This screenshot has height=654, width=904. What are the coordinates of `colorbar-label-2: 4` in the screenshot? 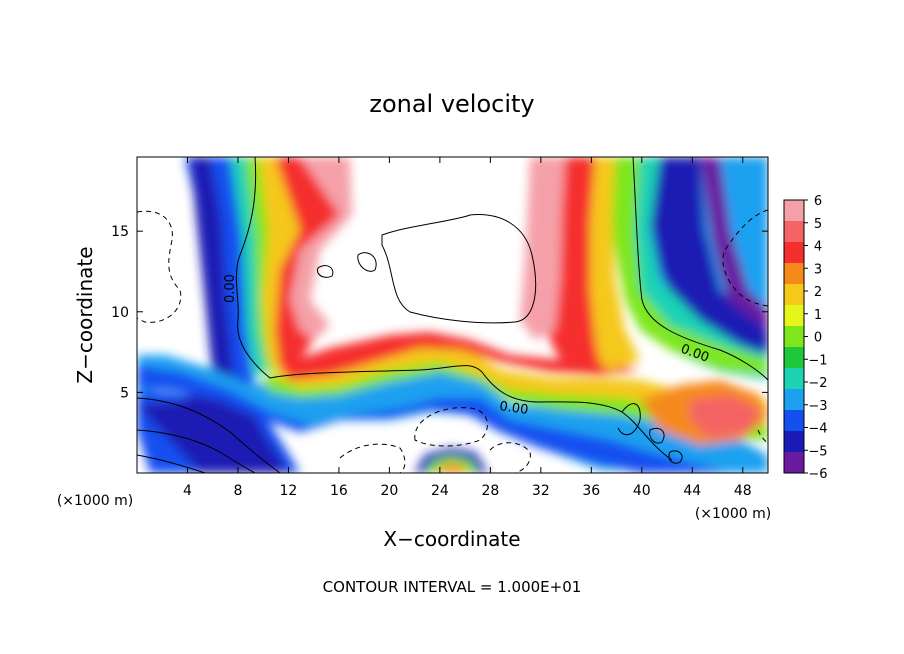 It's located at (818, 247).